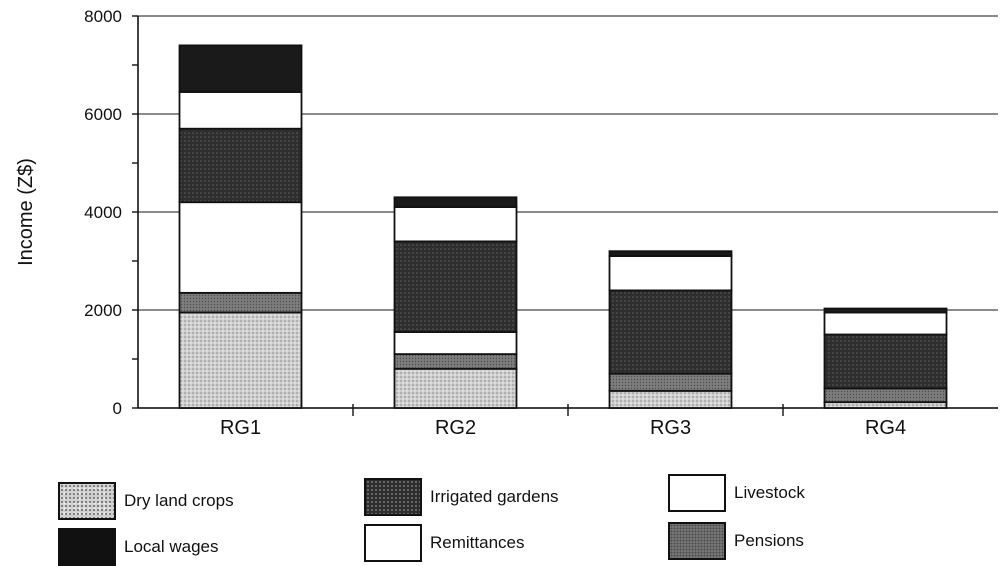 The width and height of the screenshot is (1001, 566). What do you see at coordinates (87, 547) in the screenshot?
I see `legend-swatch-local-wages` at bounding box center [87, 547].